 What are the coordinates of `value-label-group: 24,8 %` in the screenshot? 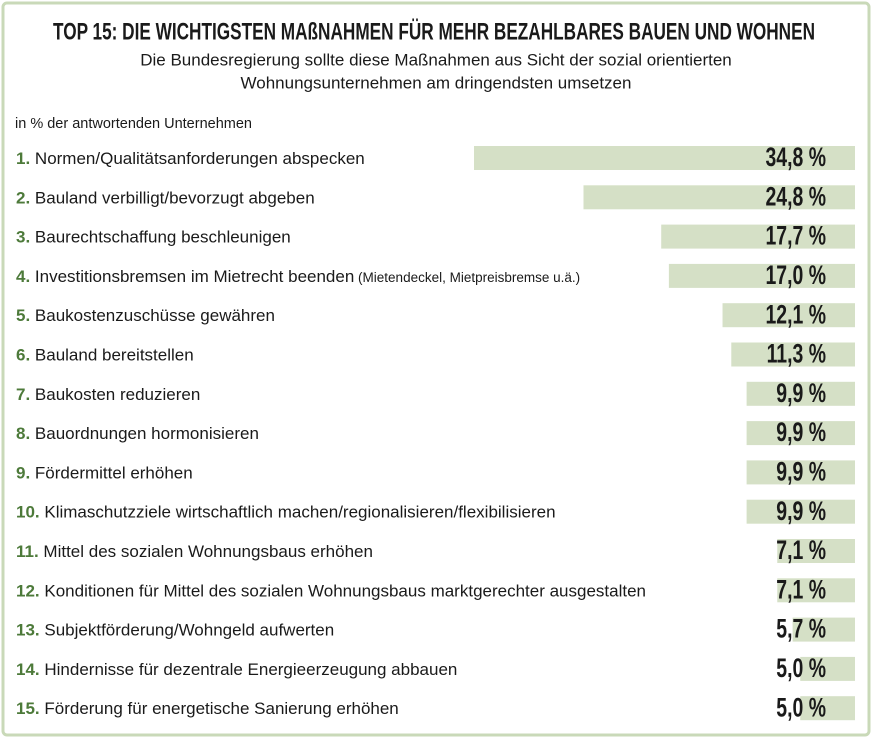 It's located at (795, 196).